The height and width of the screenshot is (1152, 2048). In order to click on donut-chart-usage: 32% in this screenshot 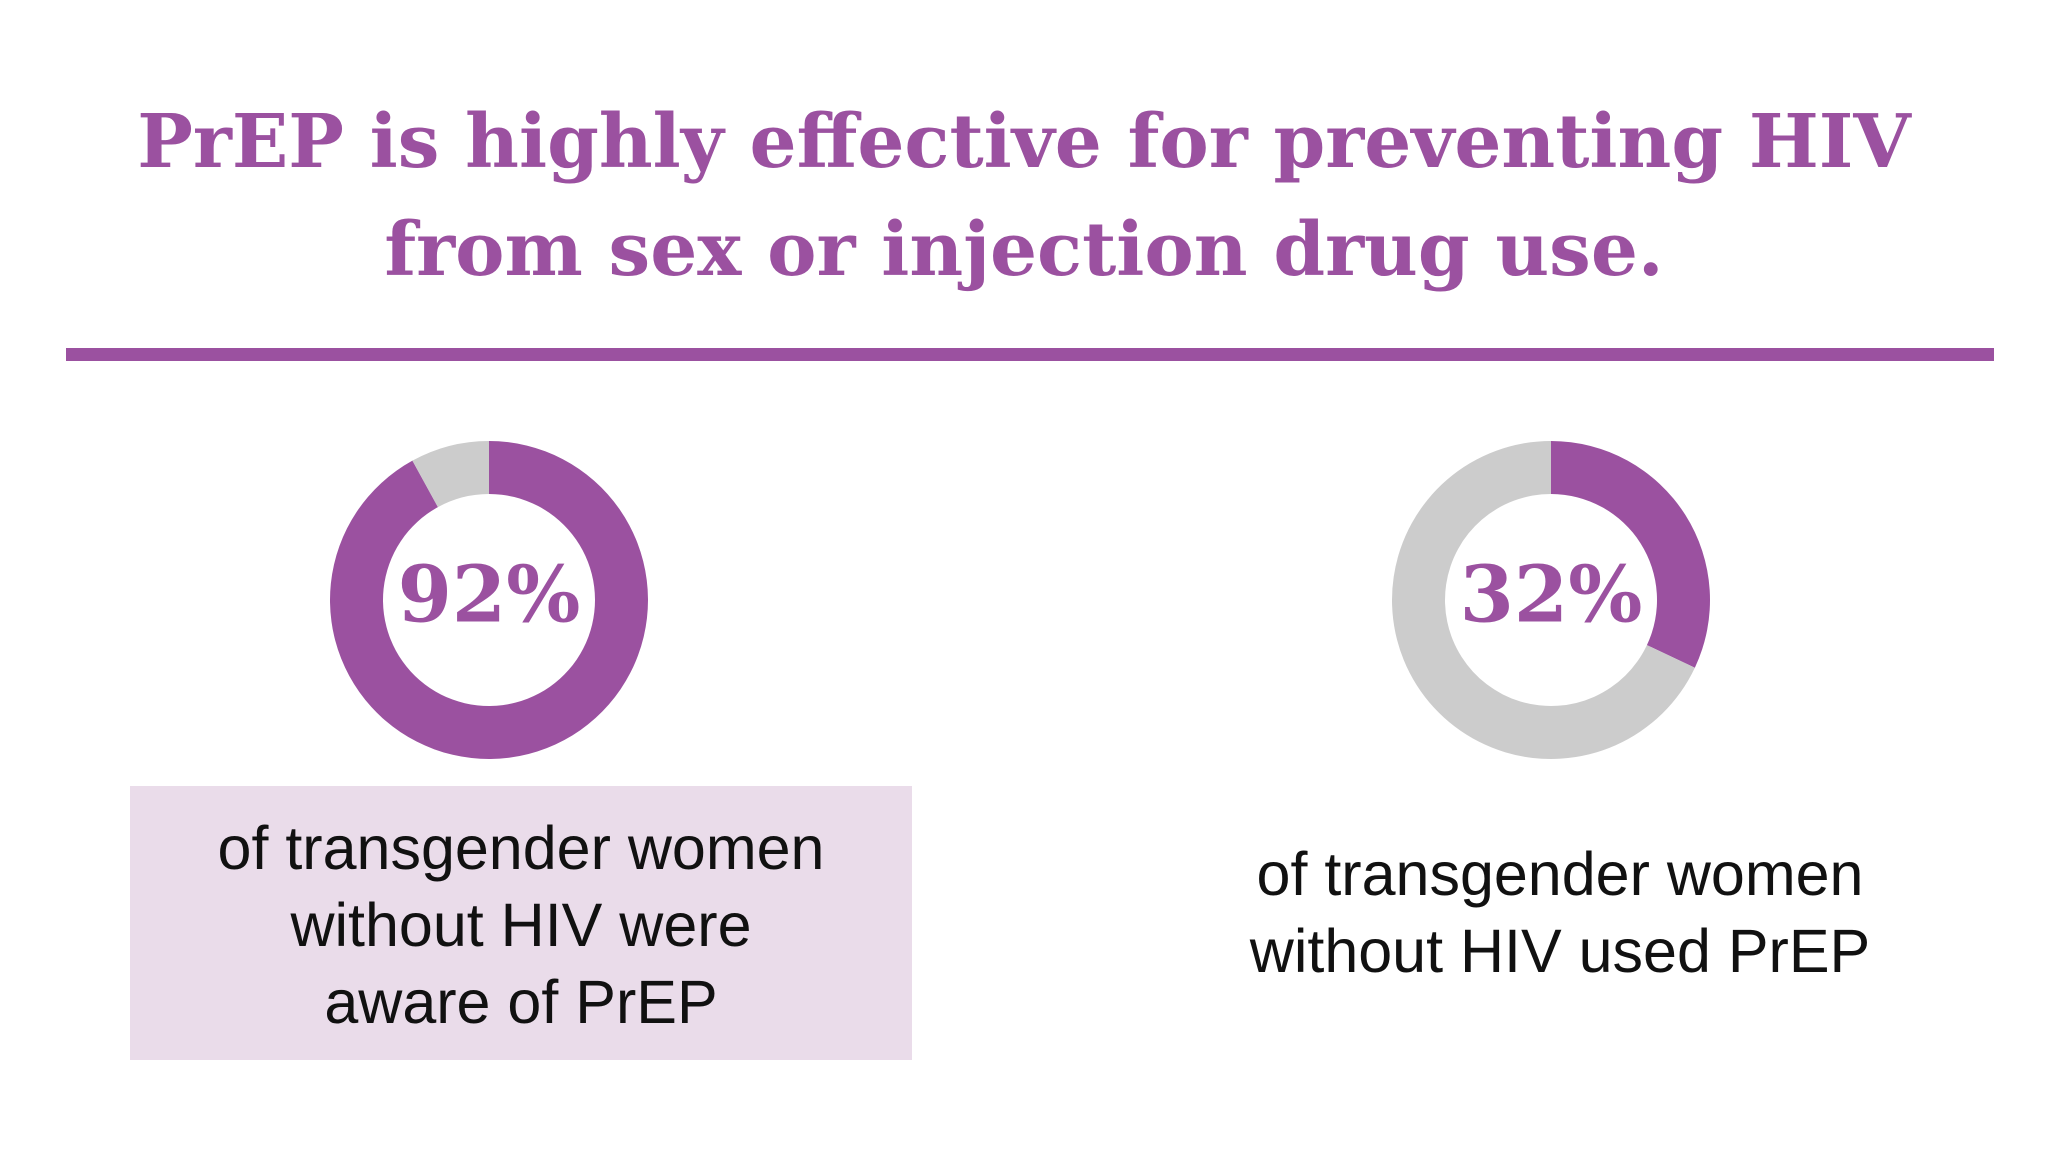, I will do `click(1551, 600)`.